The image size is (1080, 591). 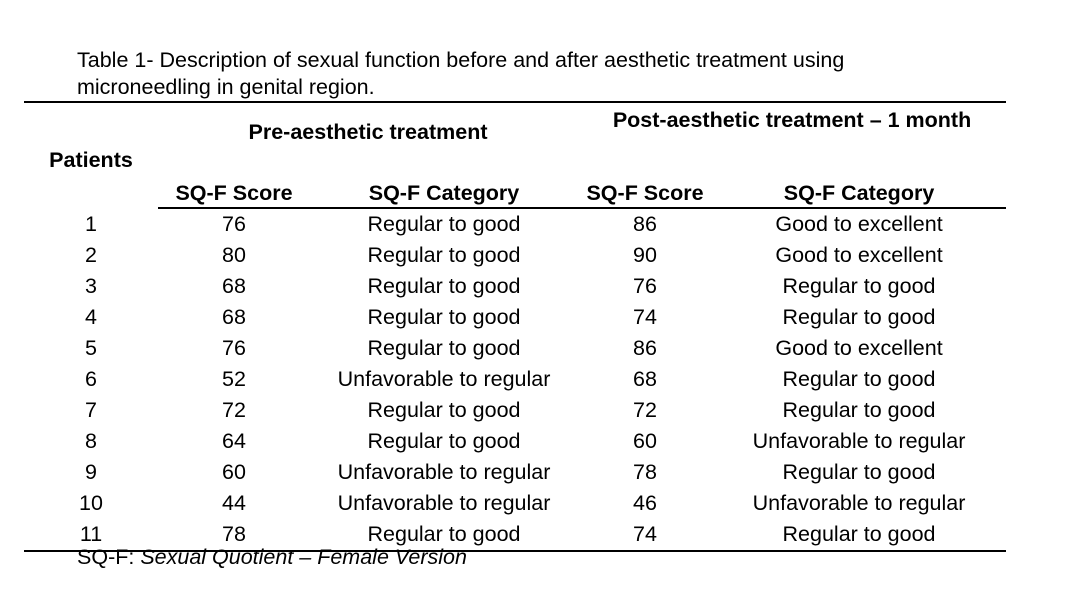 What do you see at coordinates (234, 535) in the screenshot?
I see `pre-score-cell: 78` at bounding box center [234, 535].